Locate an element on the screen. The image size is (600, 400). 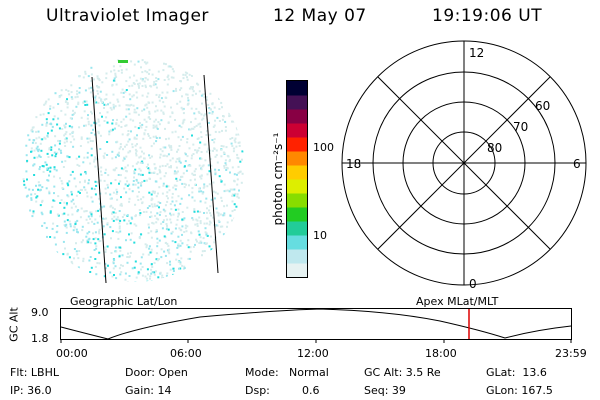
seq-value: Seq: 39 is located at coordinates (385, 390).